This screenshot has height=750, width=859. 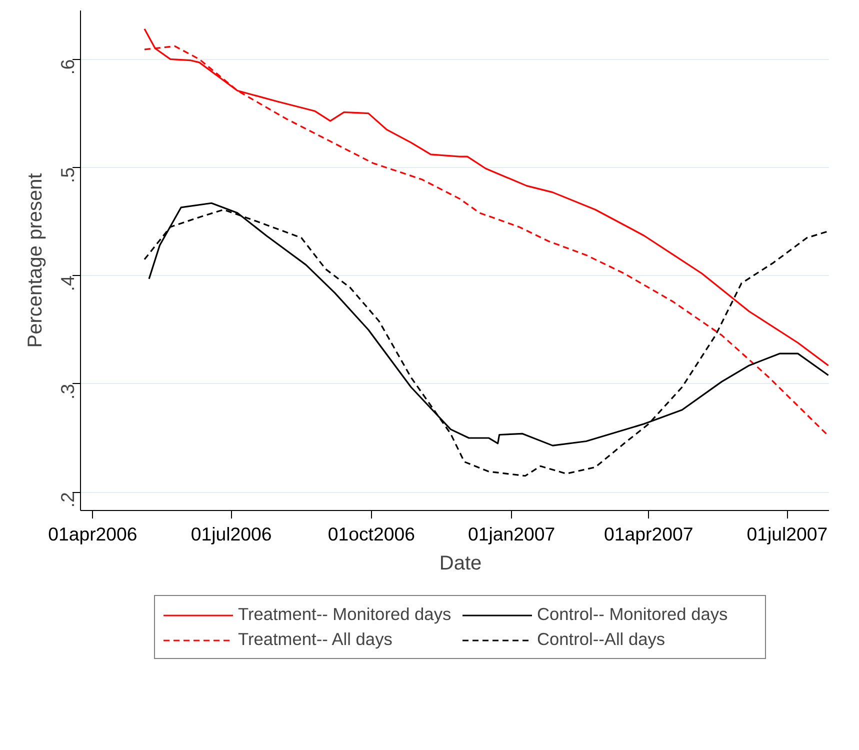 I want to click on x-tick-label: 01jul2006, so click(x=231, y=534).